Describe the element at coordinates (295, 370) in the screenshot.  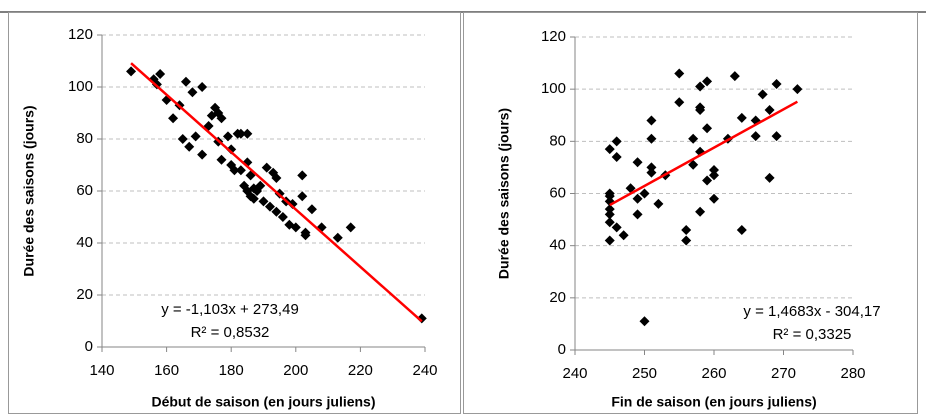
I see `x-tick-label: 200` at that location.